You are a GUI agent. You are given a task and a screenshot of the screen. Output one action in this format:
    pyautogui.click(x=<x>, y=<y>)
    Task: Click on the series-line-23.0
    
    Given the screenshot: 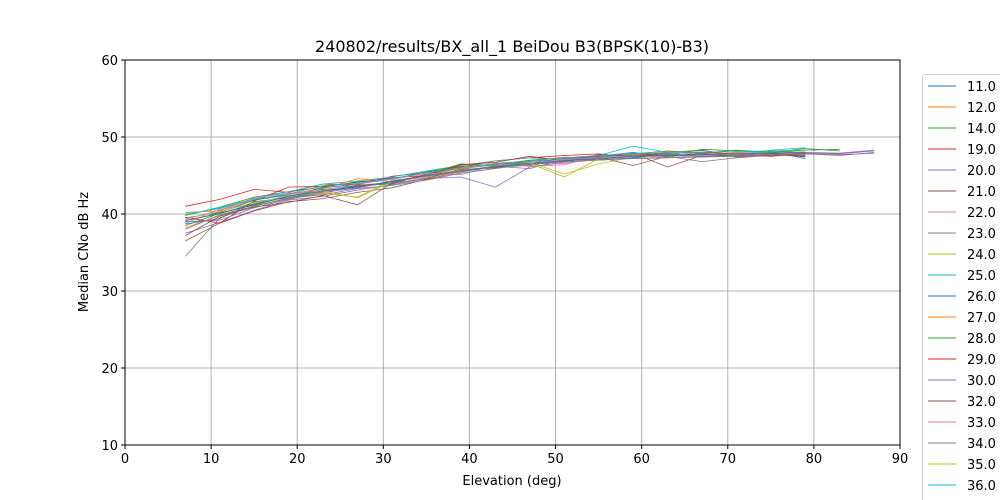 What is the action you would take?
    pyautogui.click(x=530, y=204)
    